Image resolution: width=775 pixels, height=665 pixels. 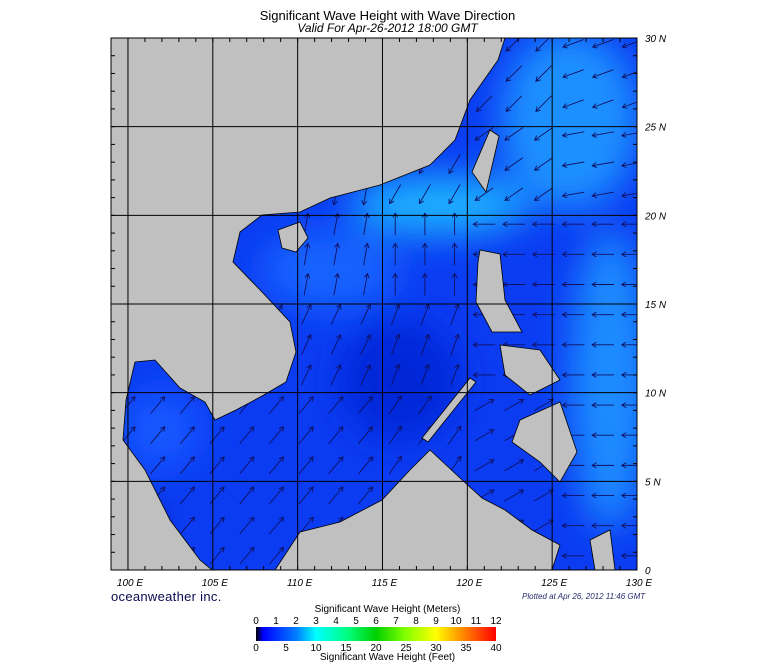 What do you see at coordinates (376, 621) in the screenshot?
I see `colorbar-meter-tick: 6` at bounding box center [376, 621].